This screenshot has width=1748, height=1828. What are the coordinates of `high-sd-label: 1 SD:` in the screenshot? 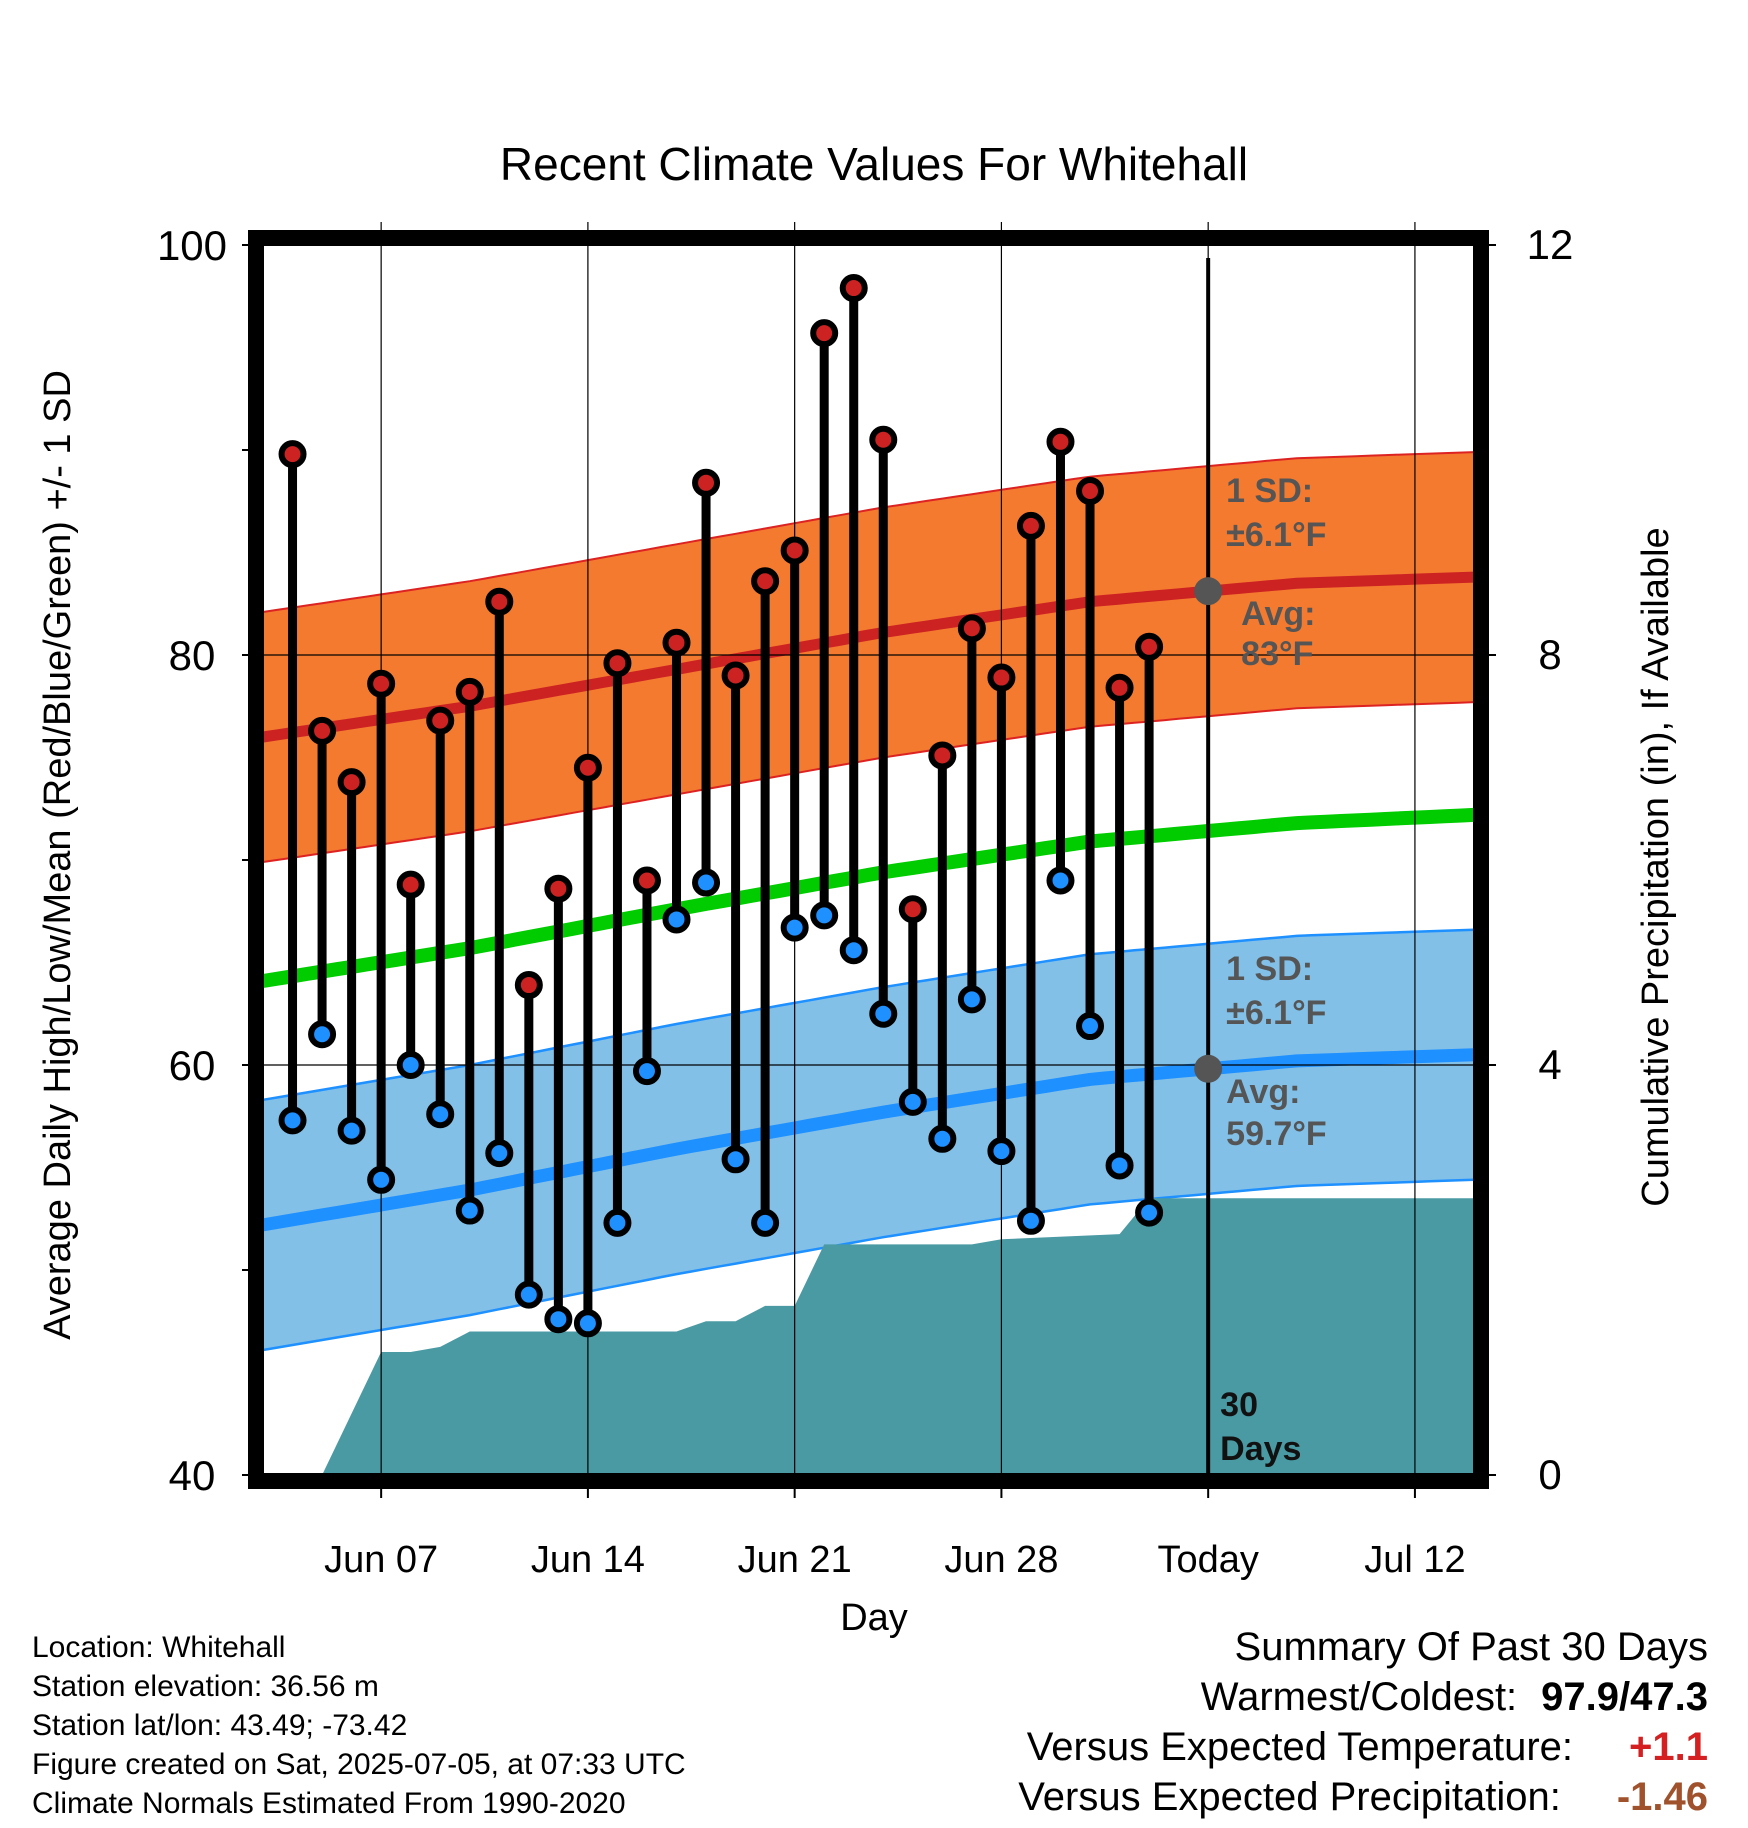 It's located at (1269, 491).